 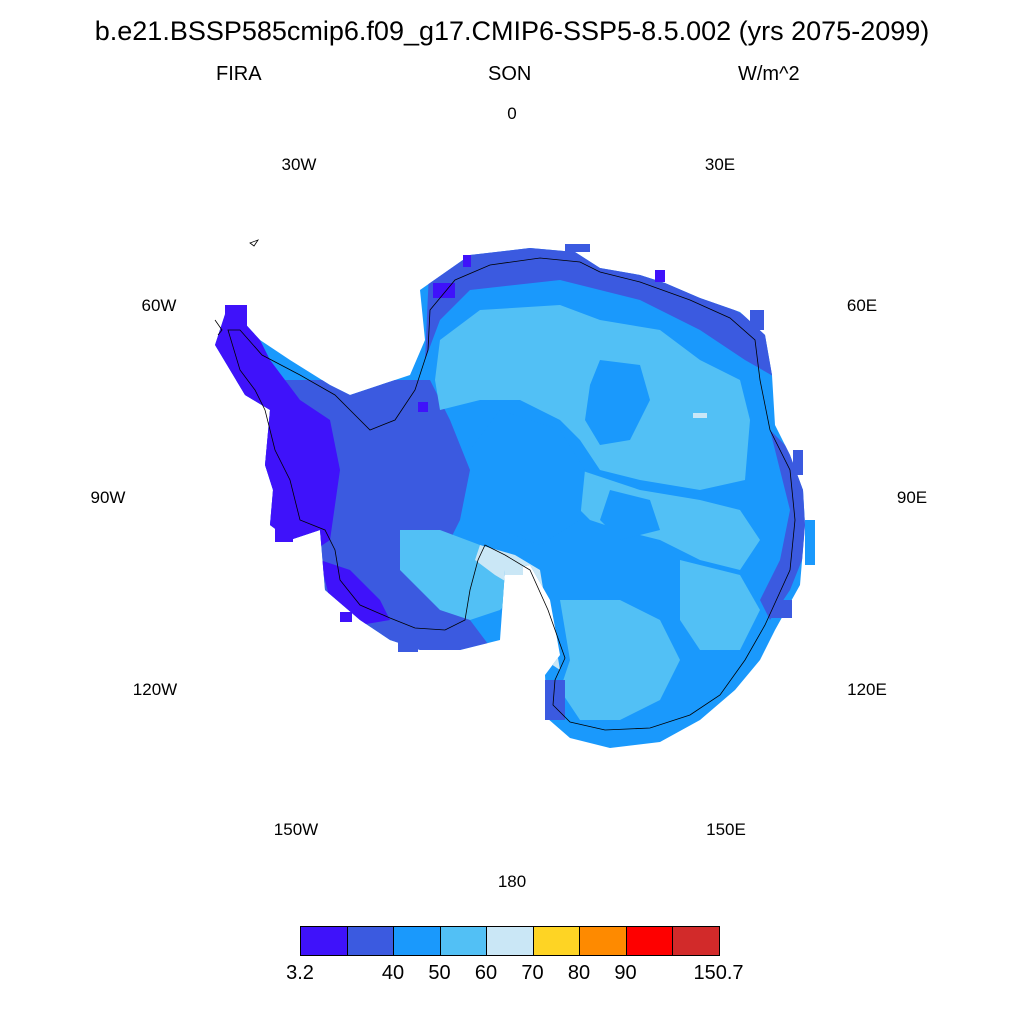 I want to click on lon-label-180: 180, so click(x=512, y=881).